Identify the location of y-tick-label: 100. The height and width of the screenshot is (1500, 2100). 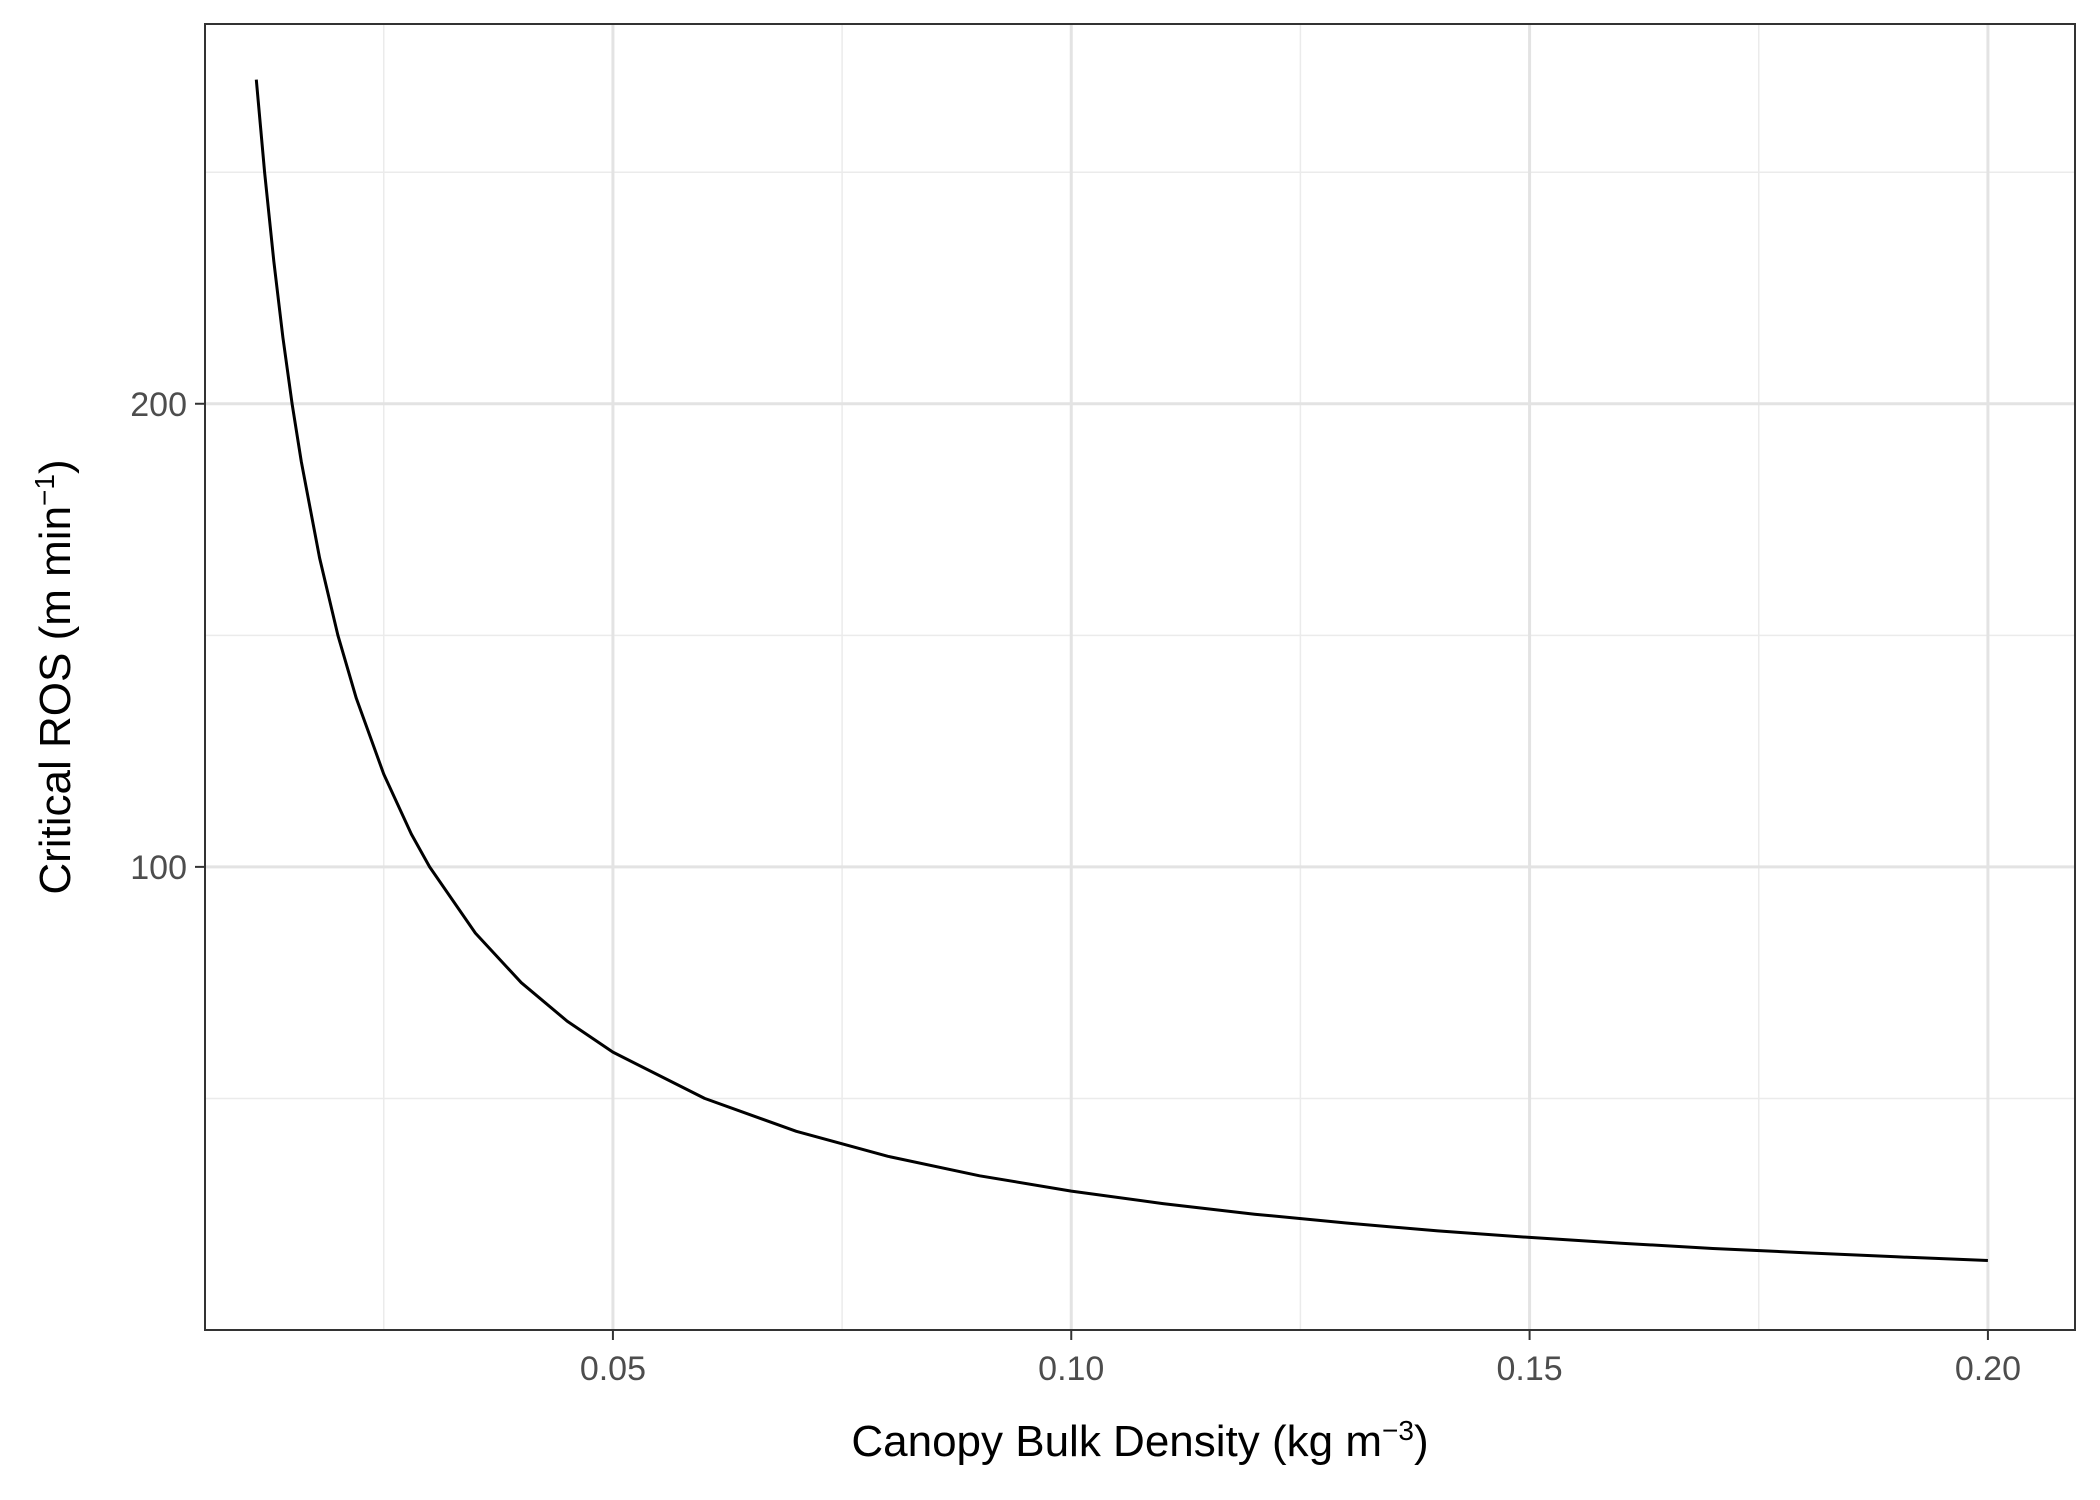
(158, 868).